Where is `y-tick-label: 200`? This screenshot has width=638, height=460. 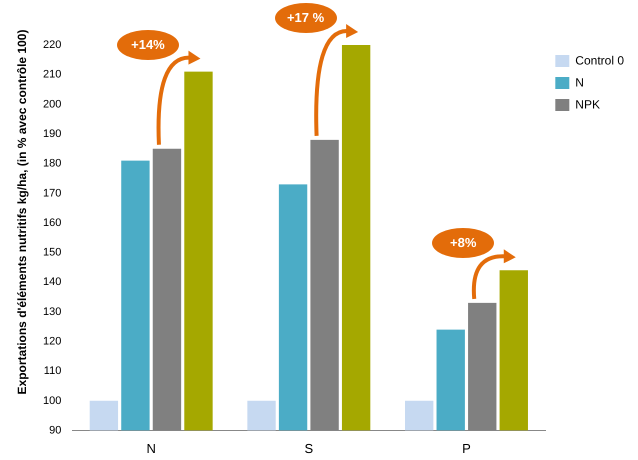
y-tick-label: 200 is located at coordinates (52, 104).